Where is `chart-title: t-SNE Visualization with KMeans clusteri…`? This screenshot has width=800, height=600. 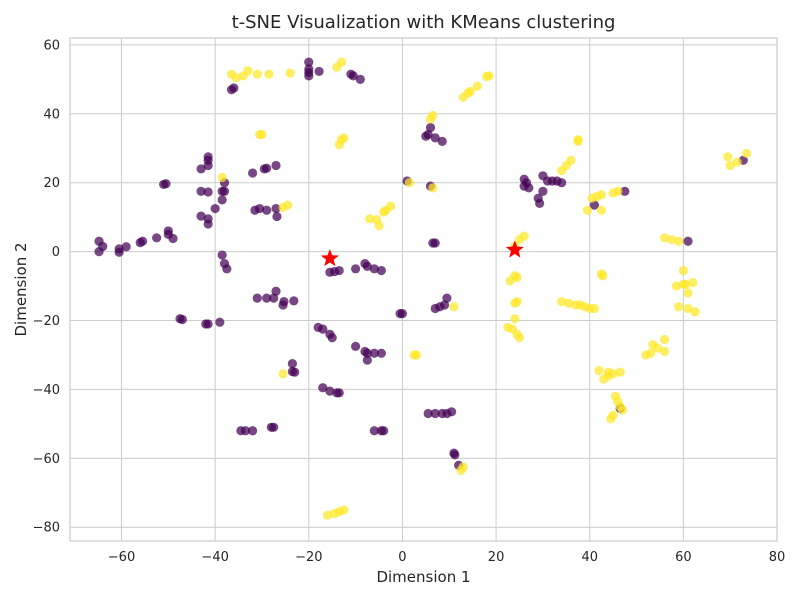 chart-title: t-SNE Visualization with KMeans clusteri… is located at coordinates (424, 22).